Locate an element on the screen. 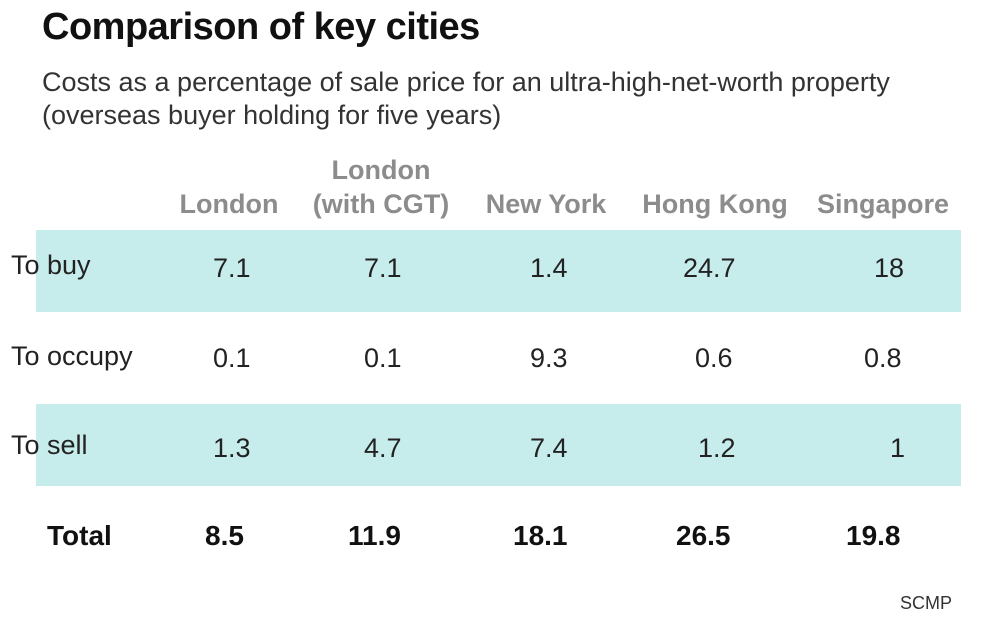 Image resolution: width=1000 pixels, height=620 pixels. cell-to-sell-singapore: 1 is located at coordinates (898, 448).